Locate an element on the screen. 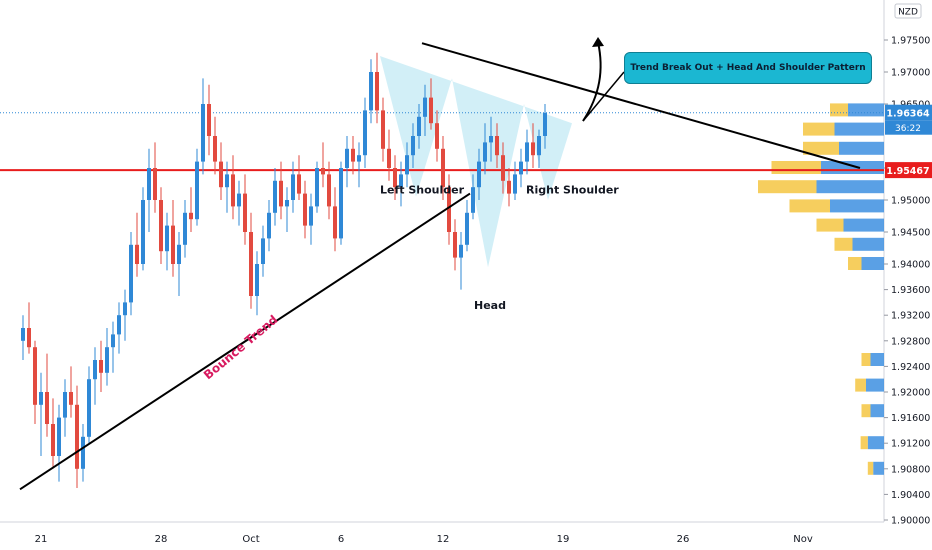 Image resolution: width=932 pixels, height=550 pixels. y-tick-label: 1.93600 is located at coordinates (910, 290).